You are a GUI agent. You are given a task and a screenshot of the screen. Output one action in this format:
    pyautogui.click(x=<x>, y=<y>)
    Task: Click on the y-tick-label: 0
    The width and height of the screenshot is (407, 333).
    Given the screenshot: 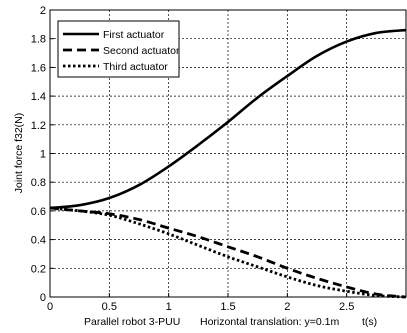 What is the action you would take?
    pyautogui.click(x=43, y=298)
    